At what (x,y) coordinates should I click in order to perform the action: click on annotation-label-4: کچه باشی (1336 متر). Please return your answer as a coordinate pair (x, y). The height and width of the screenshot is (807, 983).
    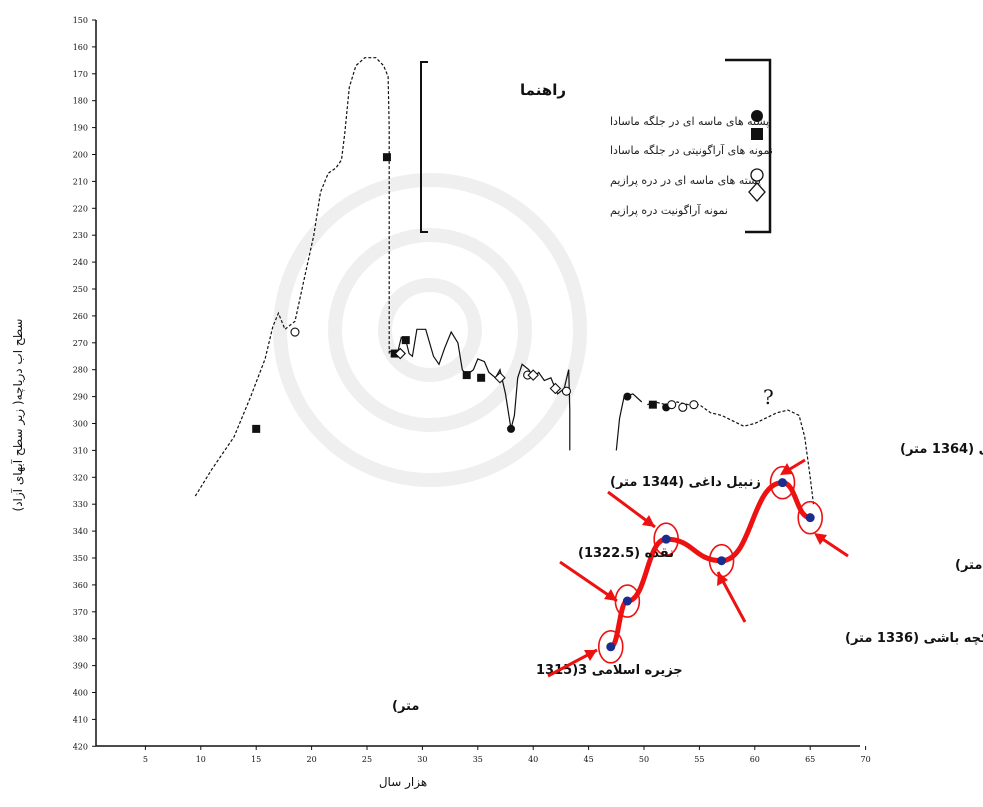
    Looking at the image, I should click on (914, 638).